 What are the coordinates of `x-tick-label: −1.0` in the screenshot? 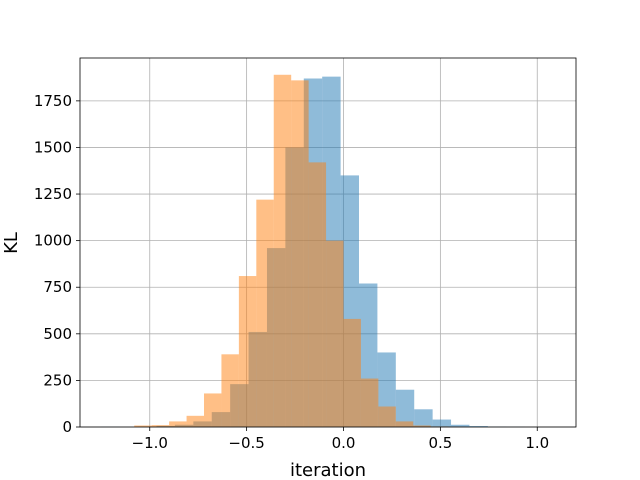 It's located at (150, 443).